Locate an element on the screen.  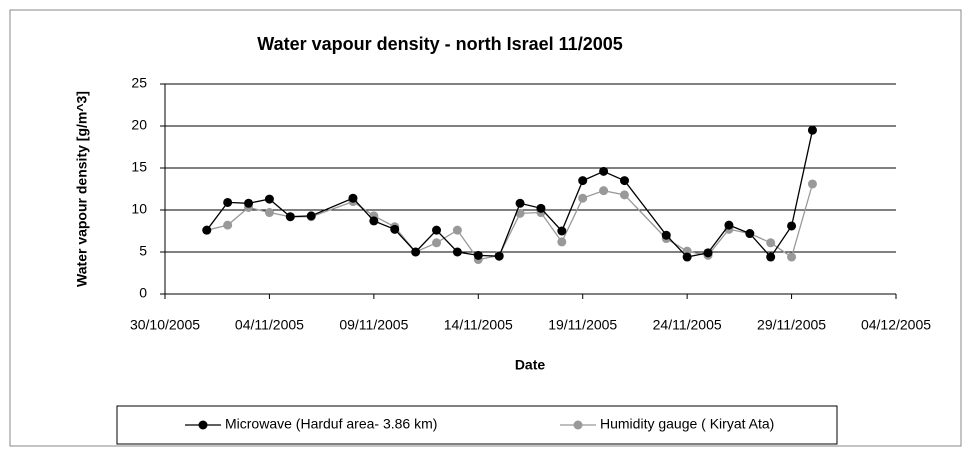
x-tick-label: 30/10/2005 is located at coordinates (165, 325).